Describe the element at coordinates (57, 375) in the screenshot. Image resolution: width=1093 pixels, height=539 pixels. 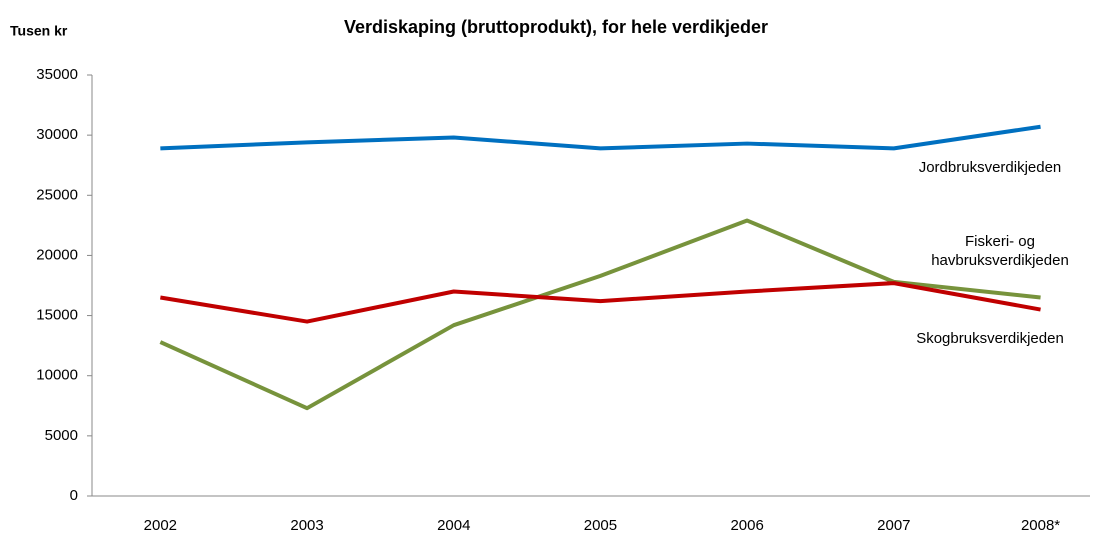
I see `y-tick-label: 10000` at that location.